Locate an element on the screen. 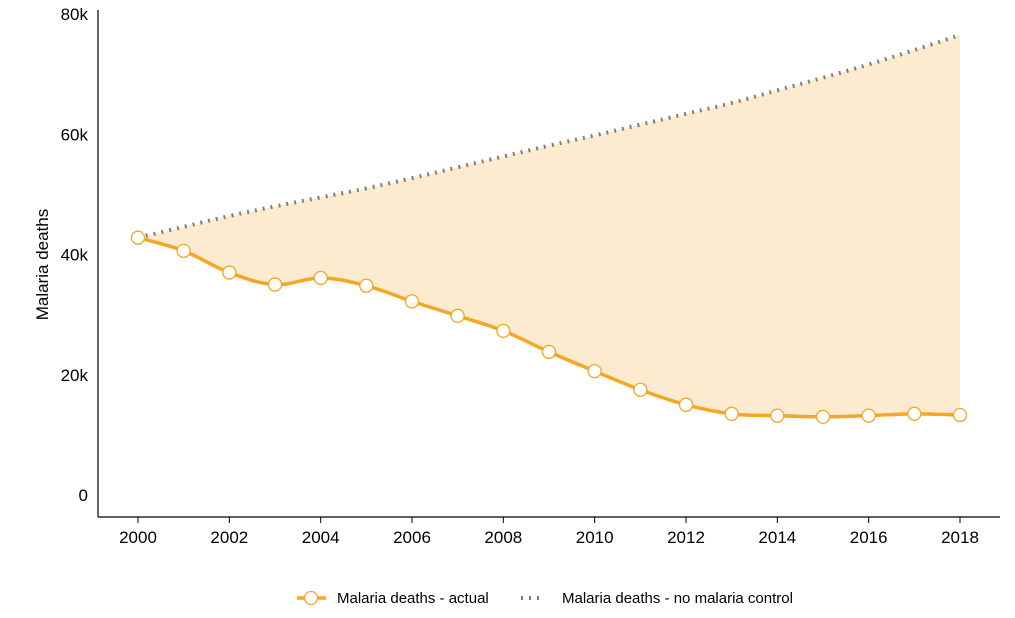  y-tick-label: 0 is located at coordinates (83, 495).